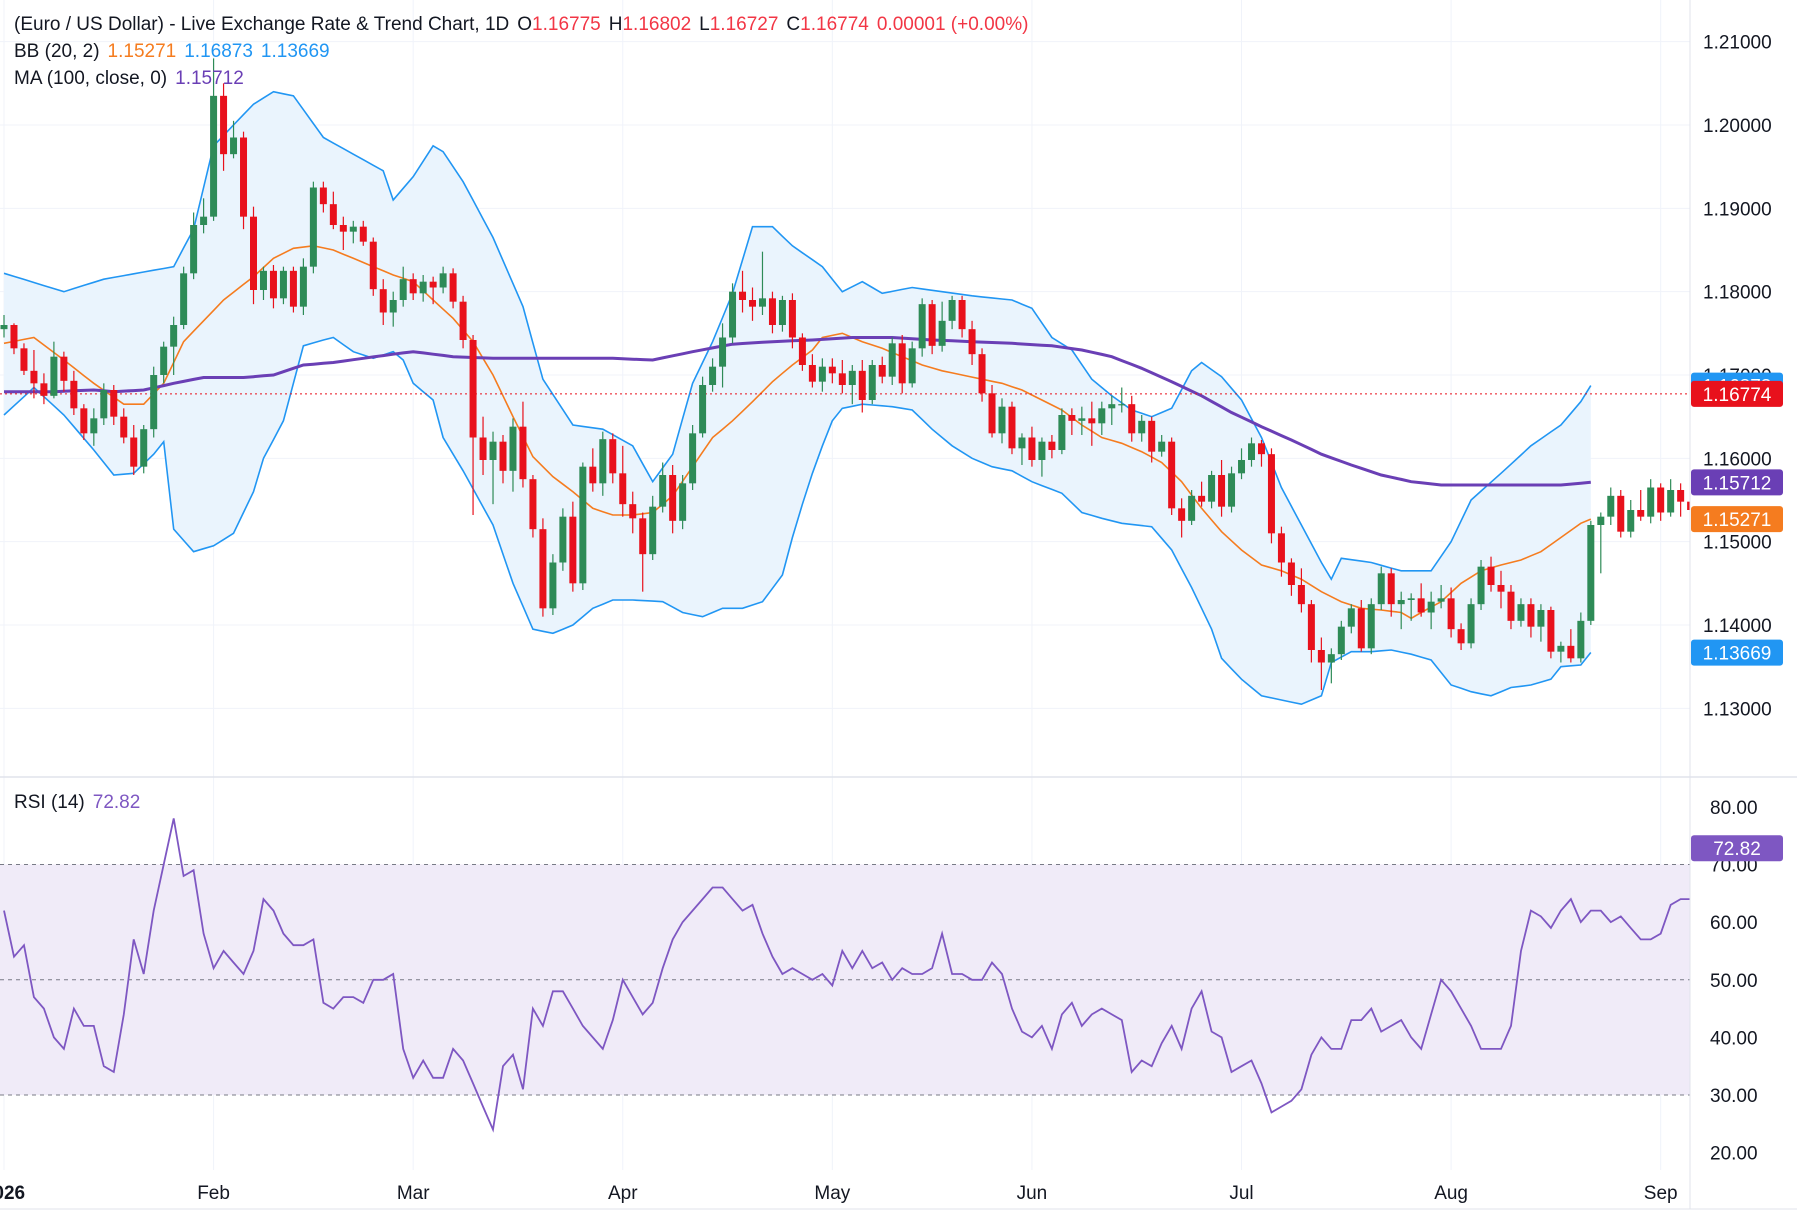 The width and height of the screenshot is (1797, 1228). I want to click on ma-line, so click(797, 411).